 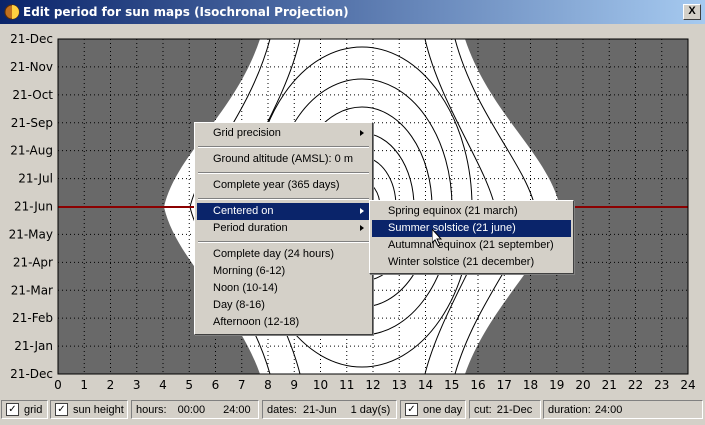 What do you see at coordinates (437, 238) in the screenshot?
I see `mouse-cursor-icon` at bounding box center [437, 238].